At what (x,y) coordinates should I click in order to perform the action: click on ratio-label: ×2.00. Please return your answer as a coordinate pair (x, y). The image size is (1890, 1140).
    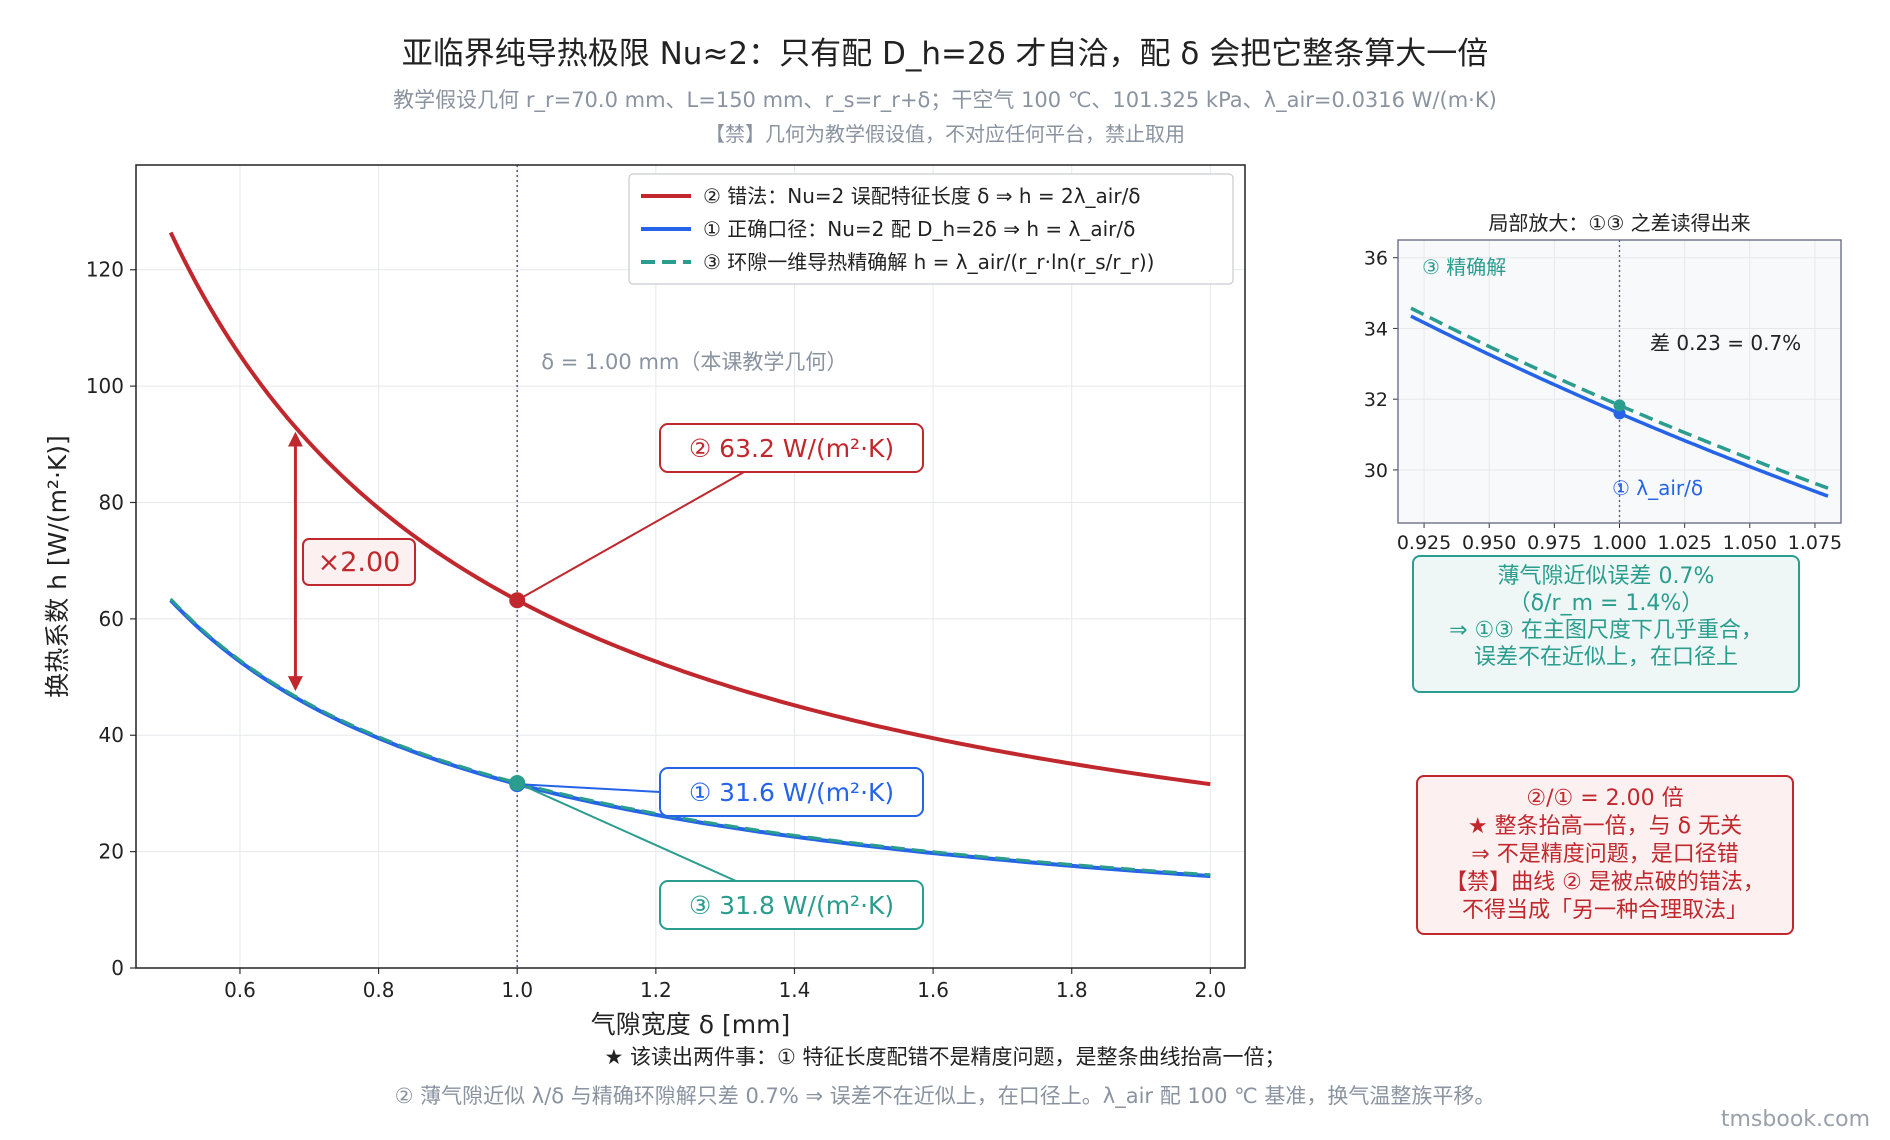
    Looking at the image, I should click on (359, 562).